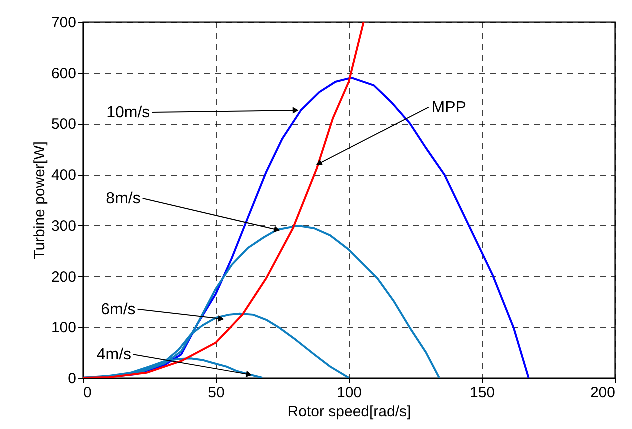 Image resolution: width=632 pixels, height=429 pixels. I want to click on y-axis-title: Turbine power[W], so click(39, 201).